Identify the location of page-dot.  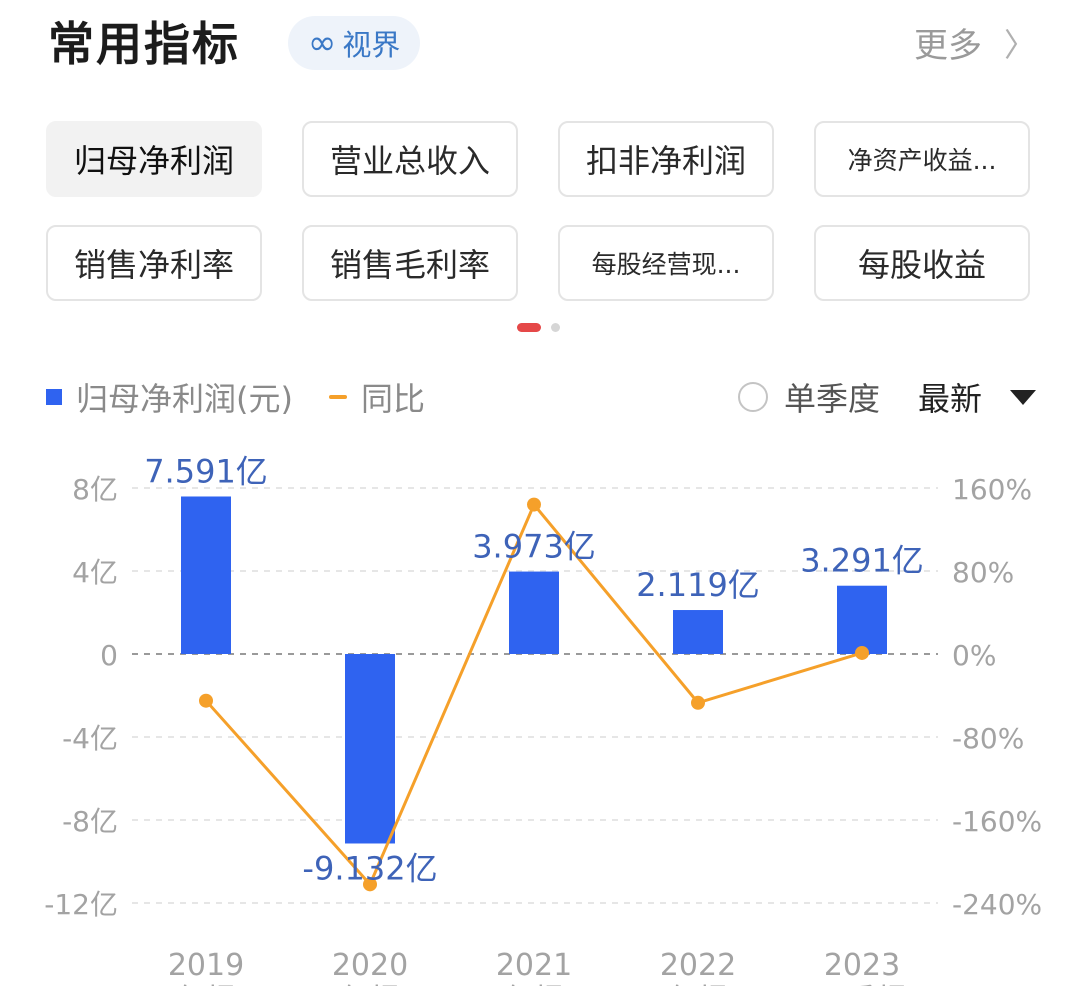
(555, 327).